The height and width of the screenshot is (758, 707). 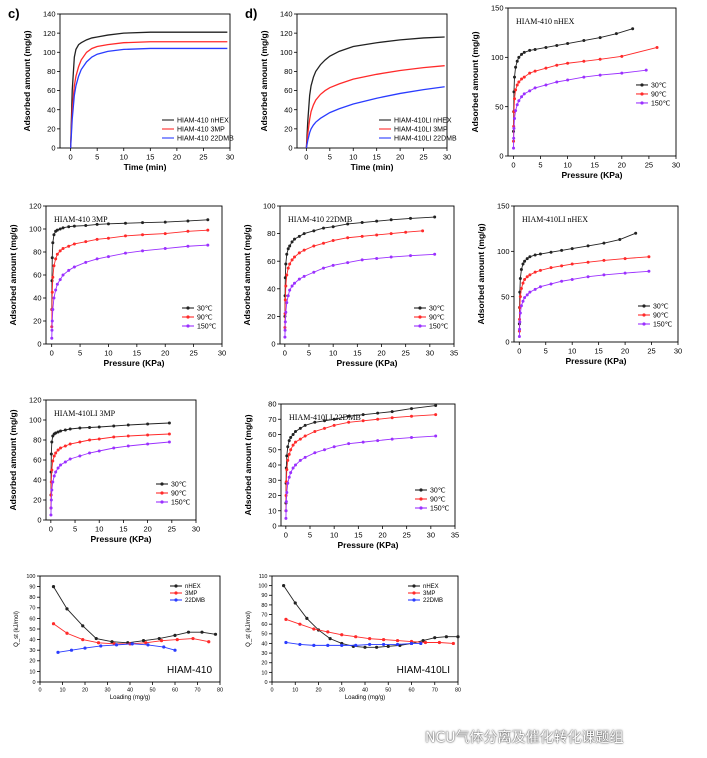 What do you see at coordinates (32, 662) in the screenshot?
I see `y-tick-label: 20` at bounding box center [32, 662].